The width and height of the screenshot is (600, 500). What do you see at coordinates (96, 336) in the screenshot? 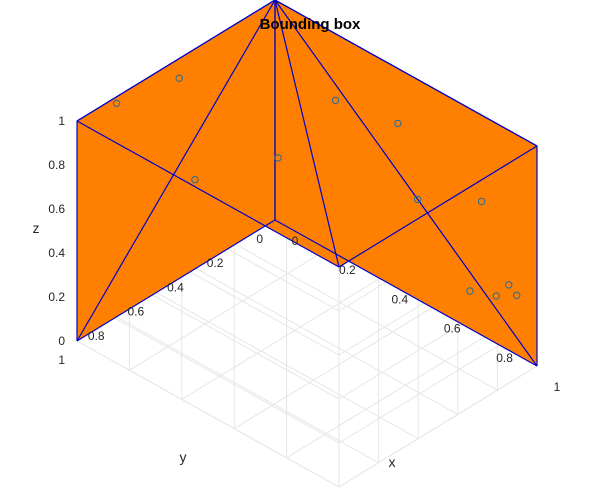
I see `y-tick-label: 0.8` at bounding box center [96, 336].